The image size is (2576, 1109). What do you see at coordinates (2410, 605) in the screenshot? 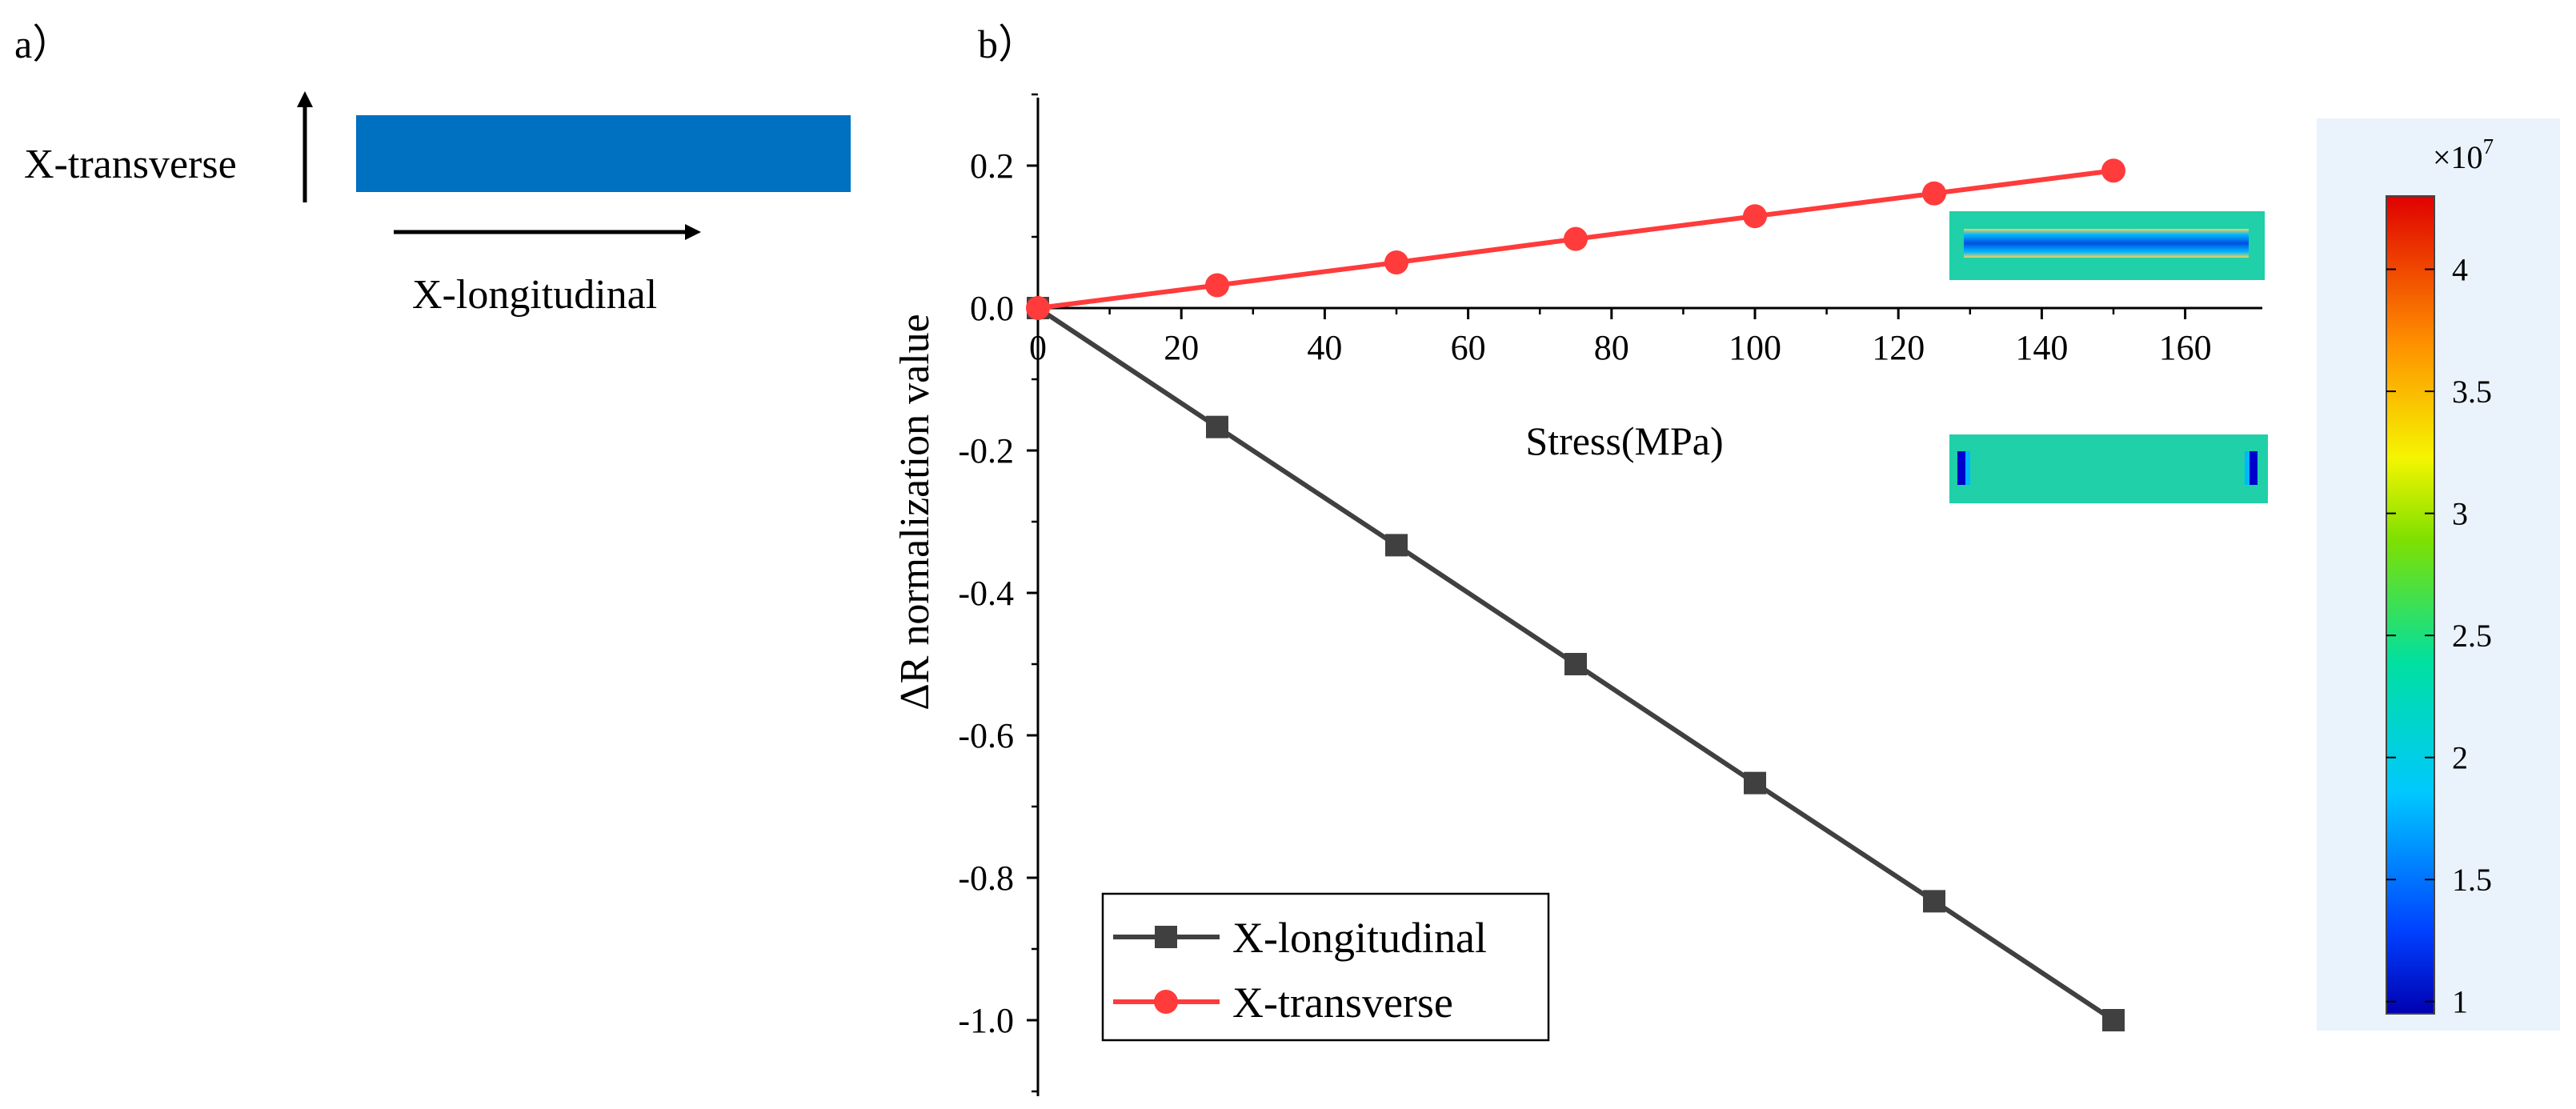
I see `colorbar-gradient` at bounding box center [2410, 605].